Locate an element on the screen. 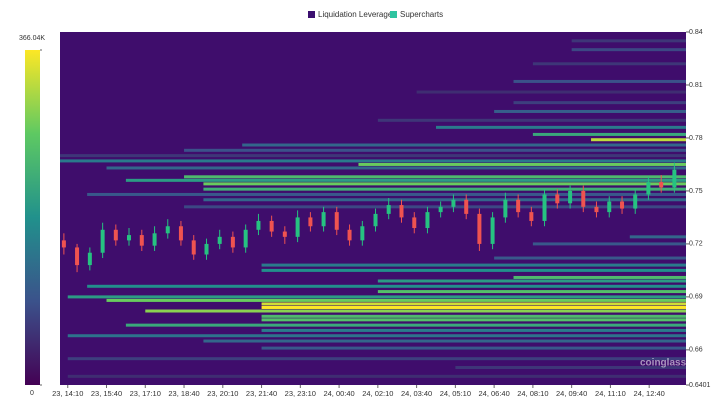  legend-label: Liquidation Leverage is located at coordinates (355, 14).